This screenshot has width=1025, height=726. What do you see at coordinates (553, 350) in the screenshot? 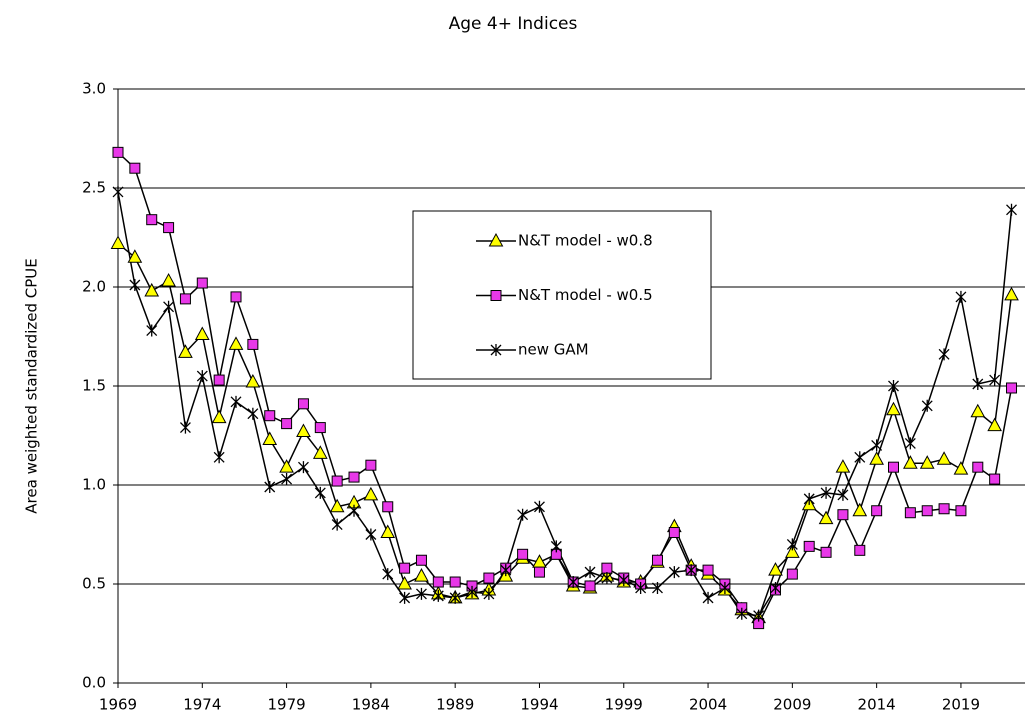
I see `legend-label: new GAM` at bounding box center [553, 350].